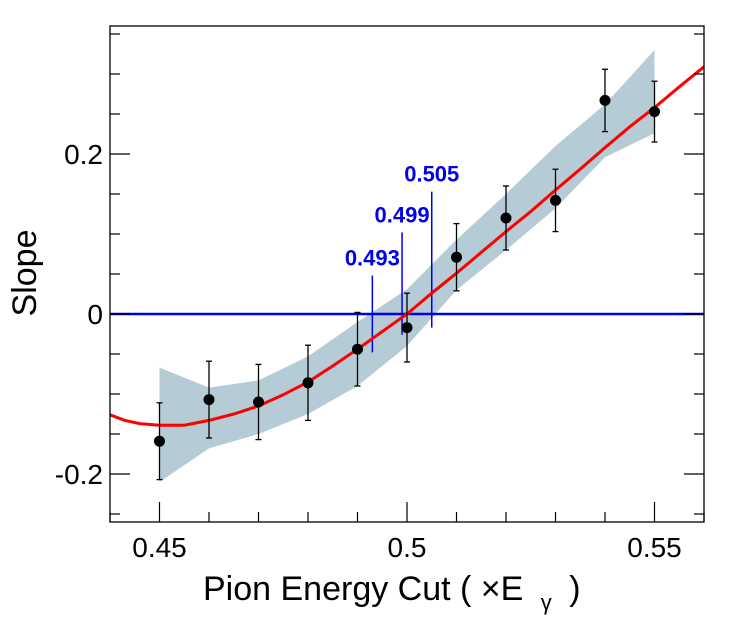 Image resolution: width=747 pixels, height=624 pixels. I want to click on y-tick-label: 0, so click(95, 314).